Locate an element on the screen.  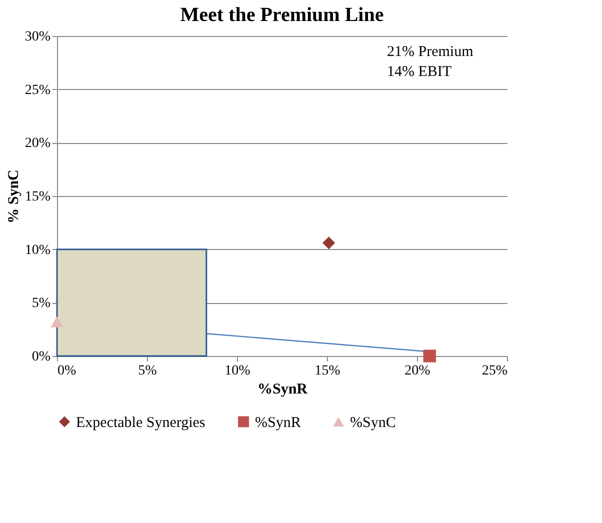
x-tick-label: 5% is located at coordinates (148, 371).